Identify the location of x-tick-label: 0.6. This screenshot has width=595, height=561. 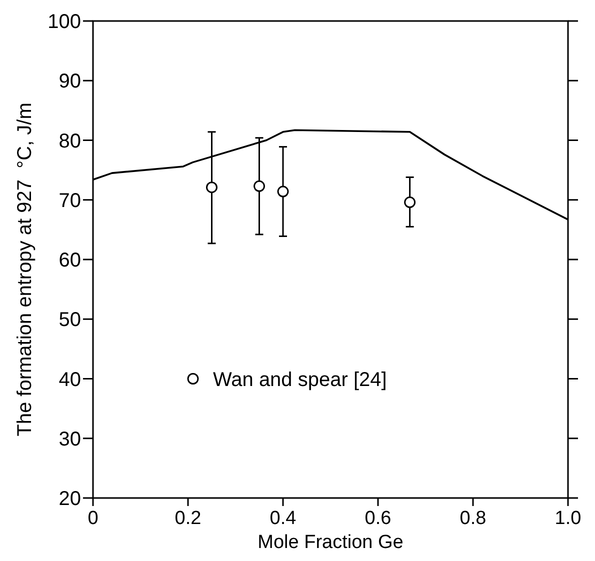
(378, 518).